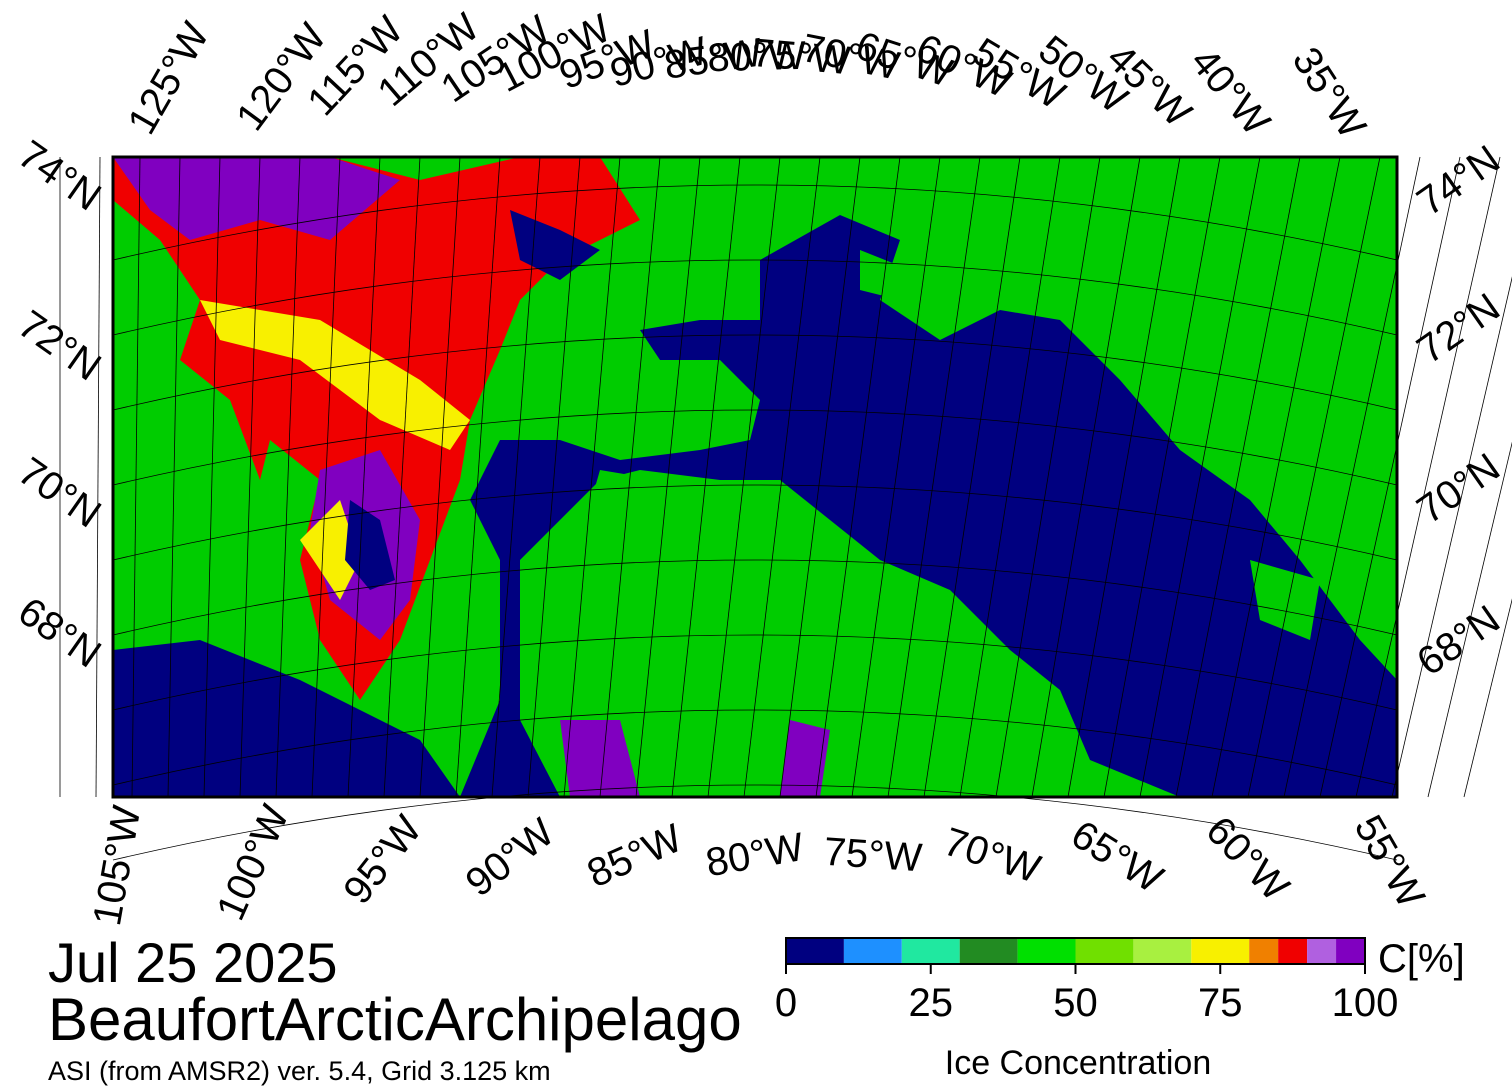 The width and height of the screenshot is (1512, 1090). I want to click on lon-label: 105°W, so click(117, 865).